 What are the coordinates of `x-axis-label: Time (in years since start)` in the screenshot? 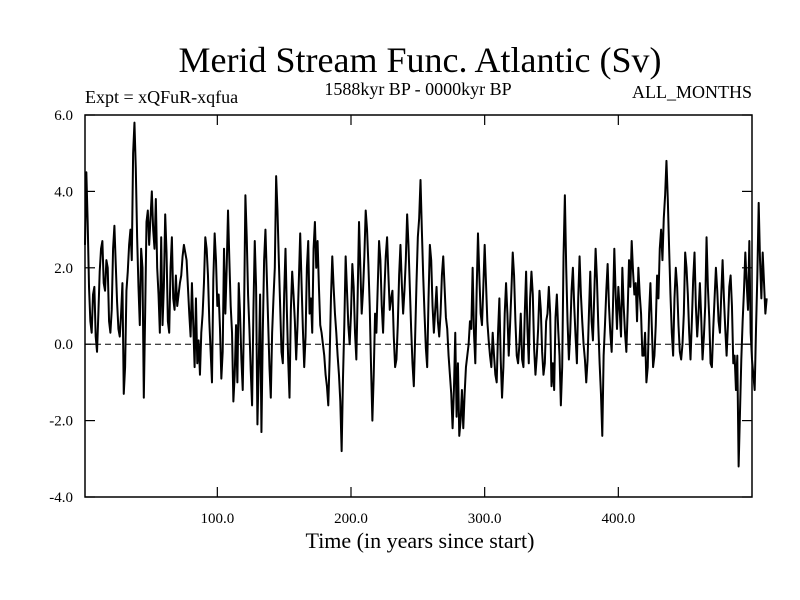 It's located at (420, 540).